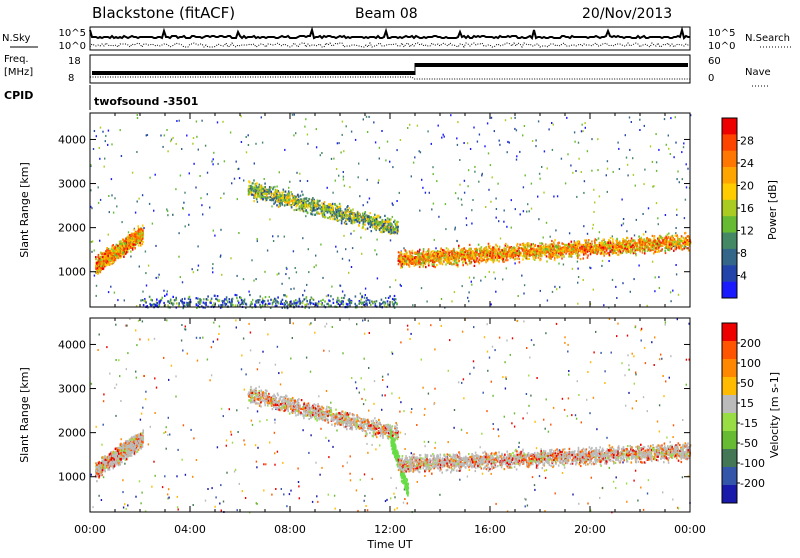 This screenshot has height=558, width=800. What do you see at coordinates (627, 14) in the screenshot?
I see `date-title: 20/Nov/2013` at bounding box center [627, 14].